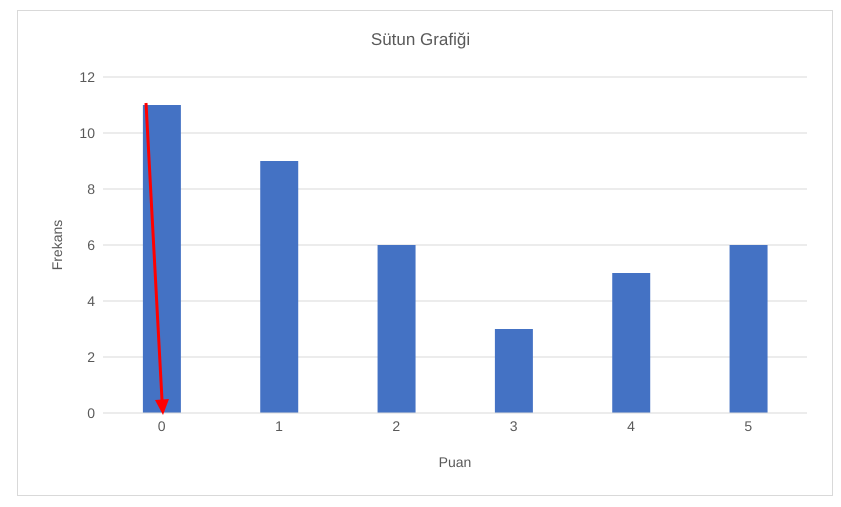 The image size is (841, 507). I want to click on y-axis-title: Frekans, so click(57, 245).